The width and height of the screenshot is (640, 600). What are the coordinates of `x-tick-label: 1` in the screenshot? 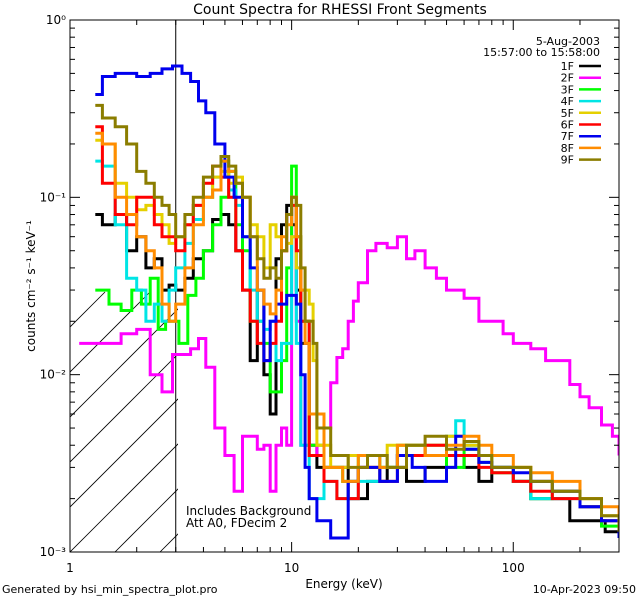 It's located at (70, 568).